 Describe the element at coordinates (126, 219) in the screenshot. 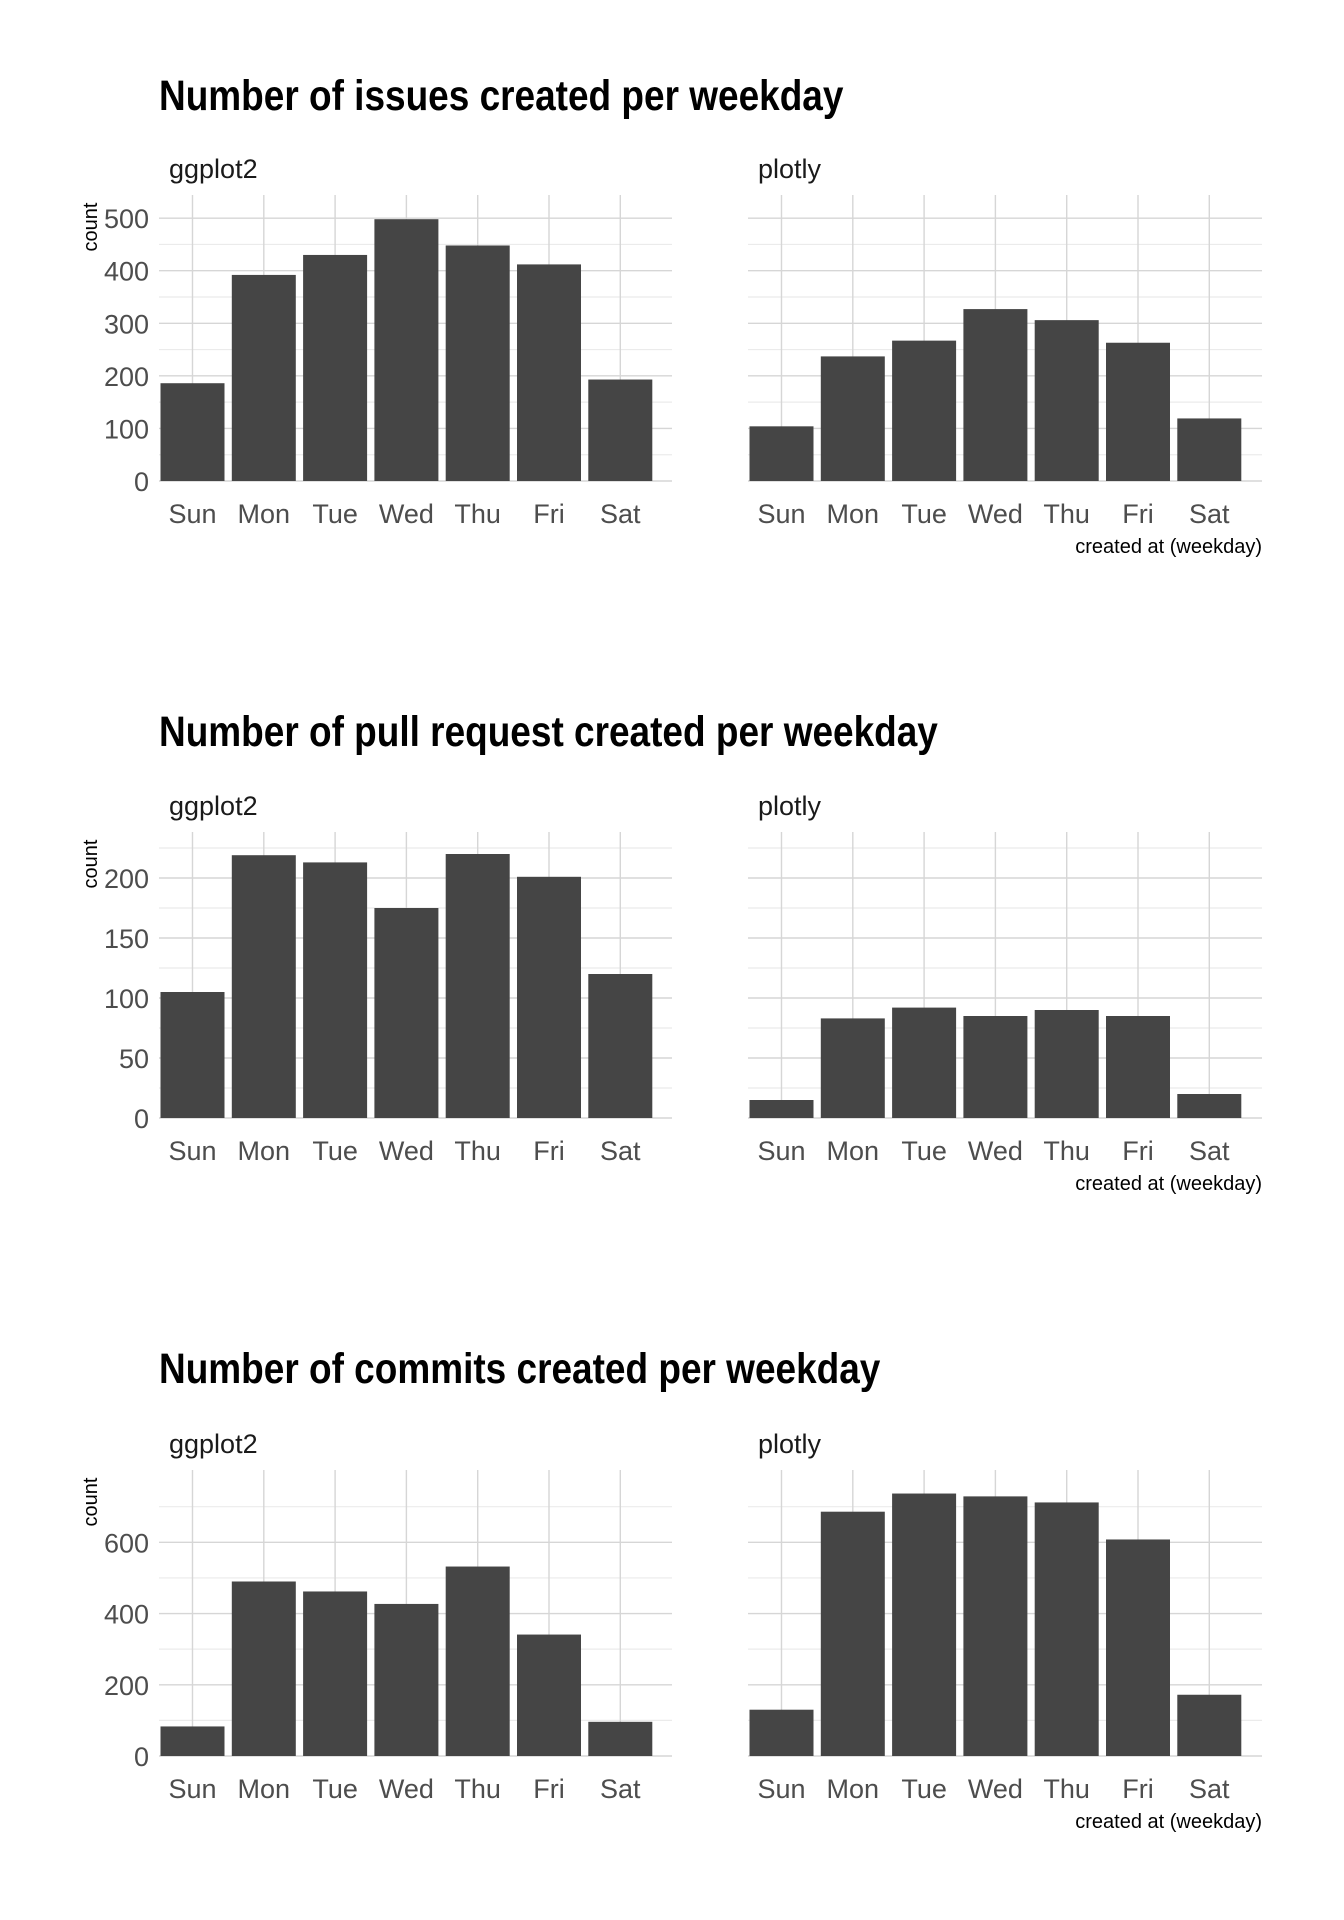

I see `y-tick-label-0-5: 500` at that location.